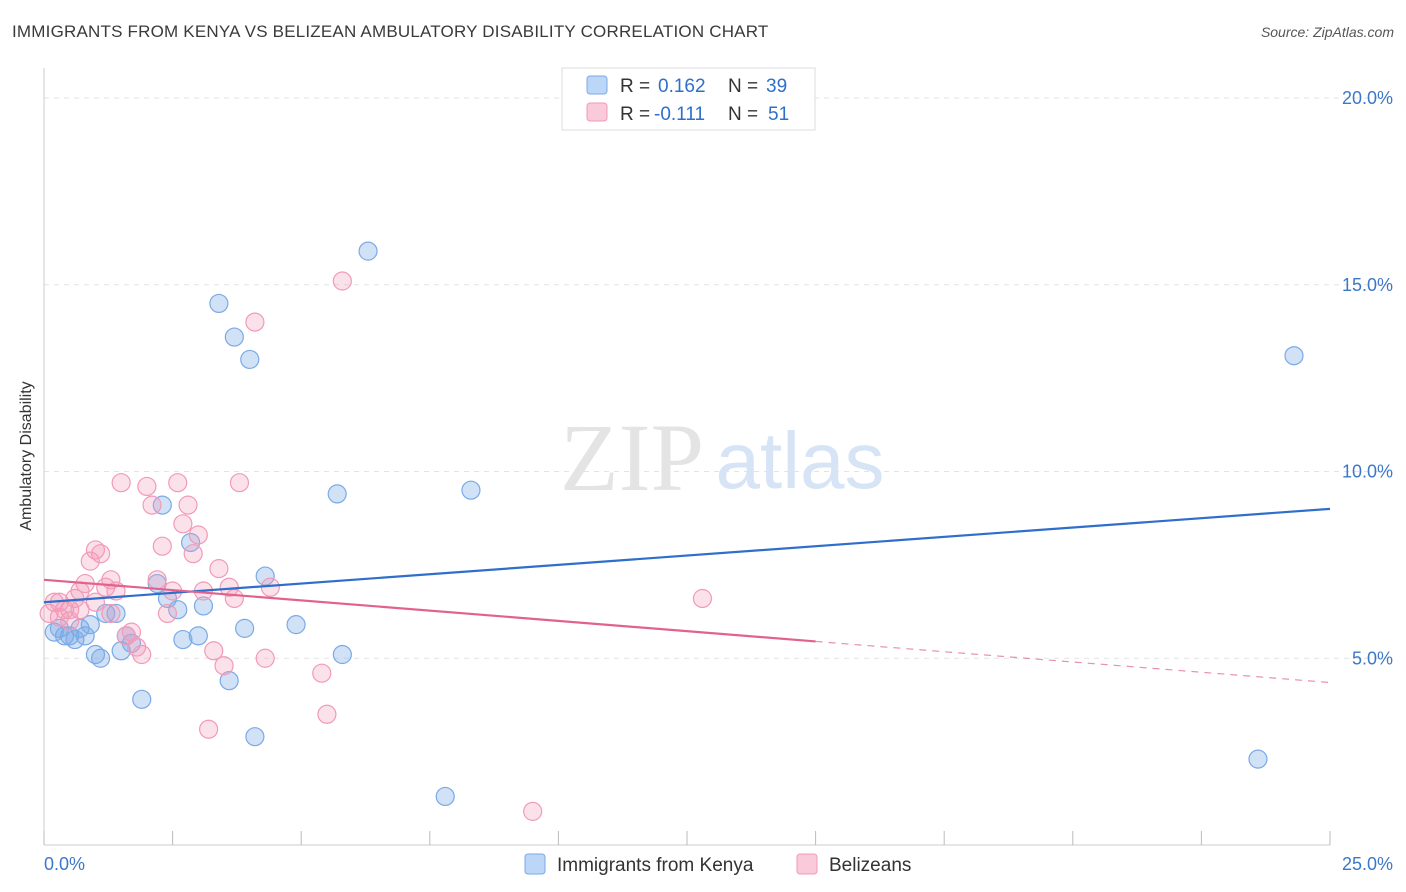  I want to click on kenya-trend-line, so click(687, 555).